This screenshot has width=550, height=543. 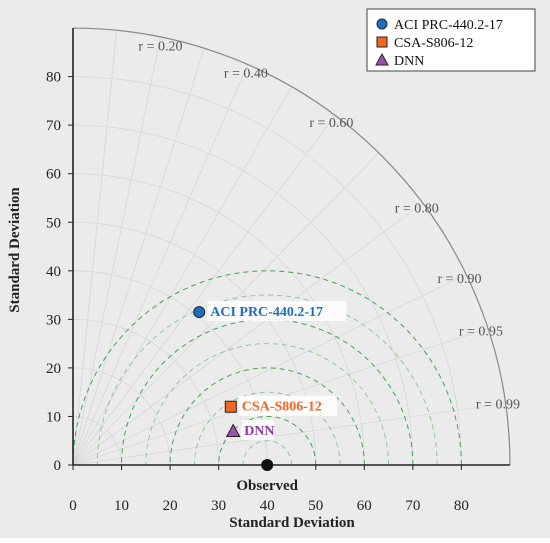 What do you see at coordinates (331, 123) in the screenshot?
I see `correlation-label: r = 0.60` at bounding box center [331, 123].